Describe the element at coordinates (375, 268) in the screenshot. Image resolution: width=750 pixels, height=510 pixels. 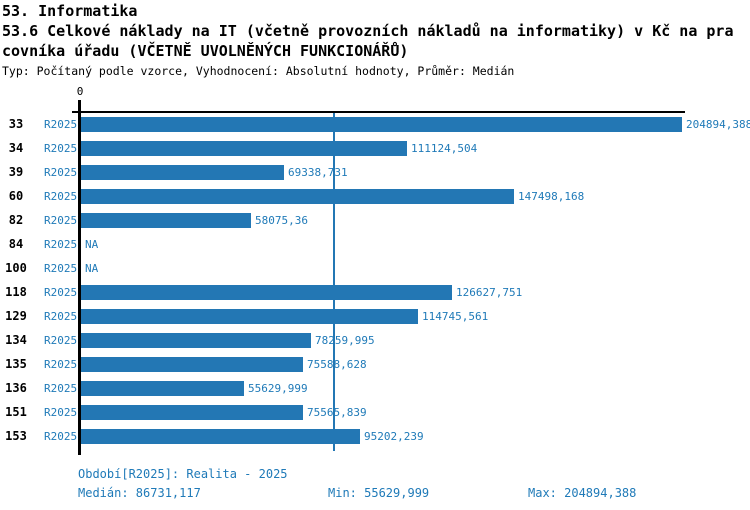
I see `table-row: 100 R2025 NA` at that location.